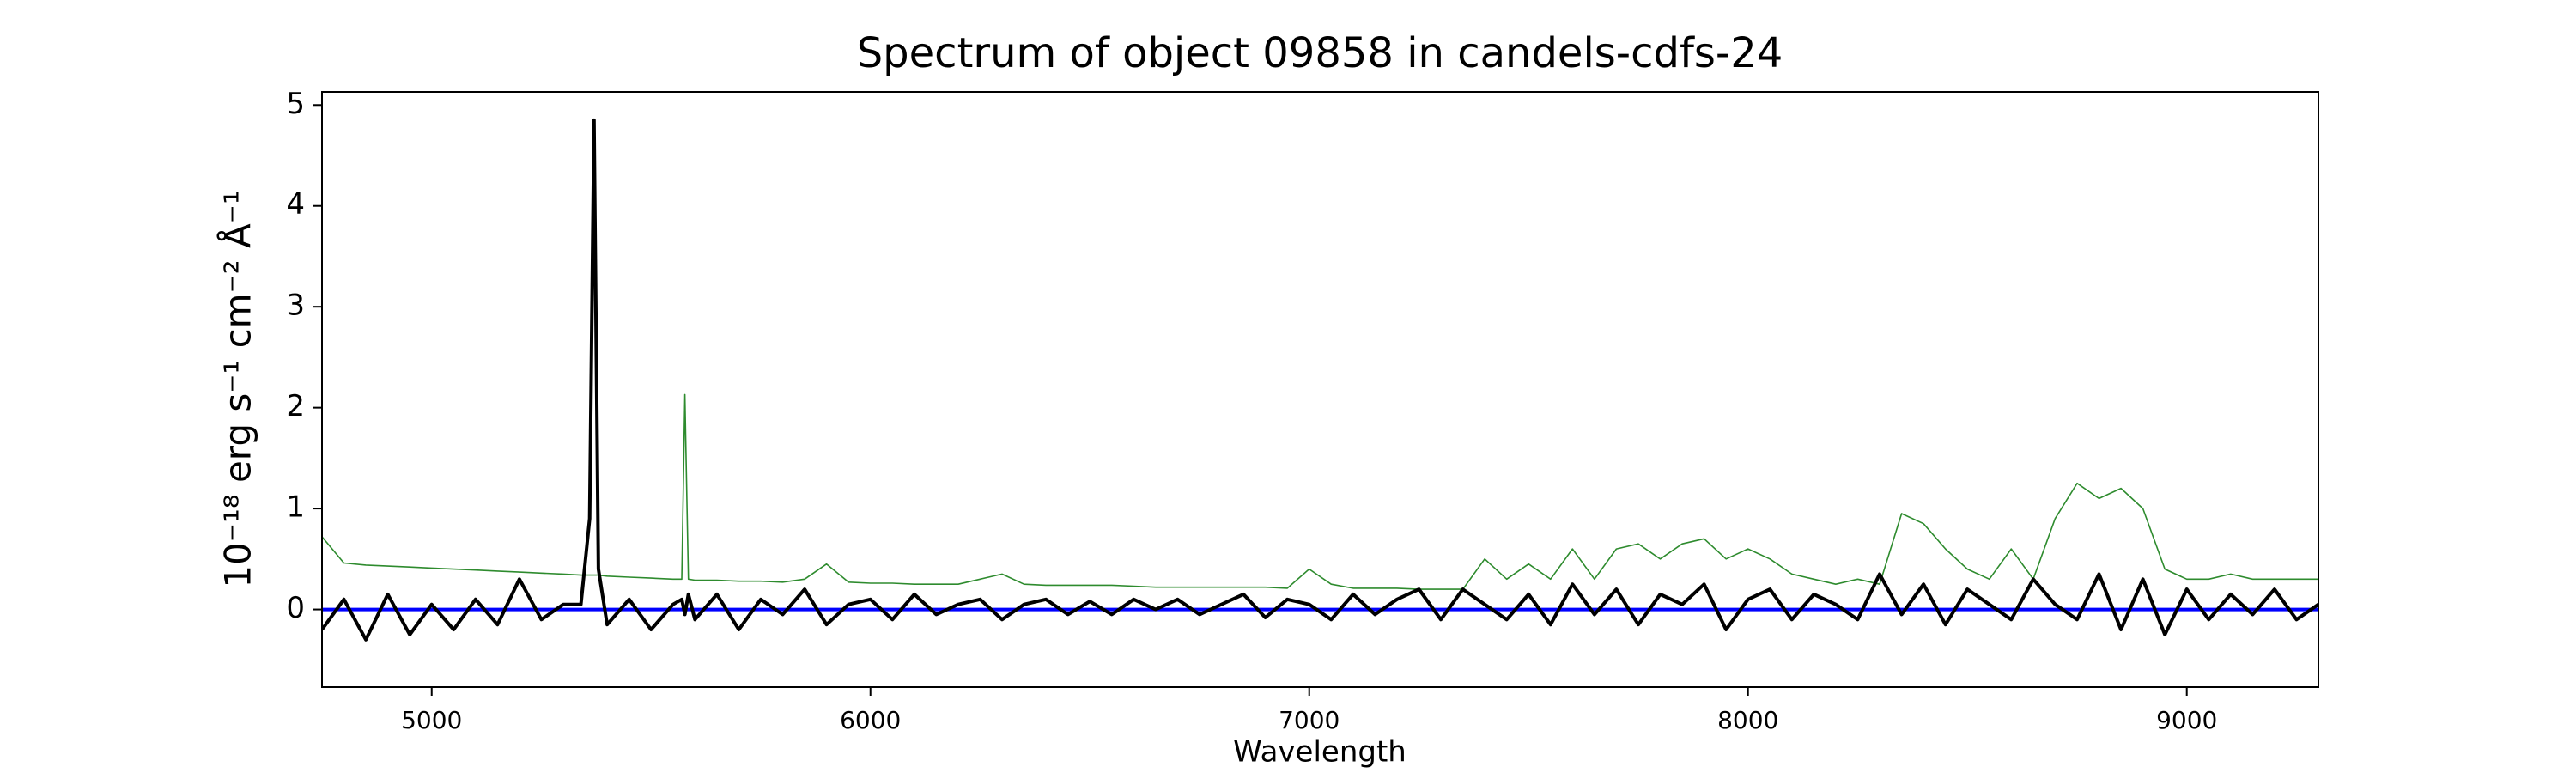  I want to click on y-tick-label: 0, so click(295, 608).